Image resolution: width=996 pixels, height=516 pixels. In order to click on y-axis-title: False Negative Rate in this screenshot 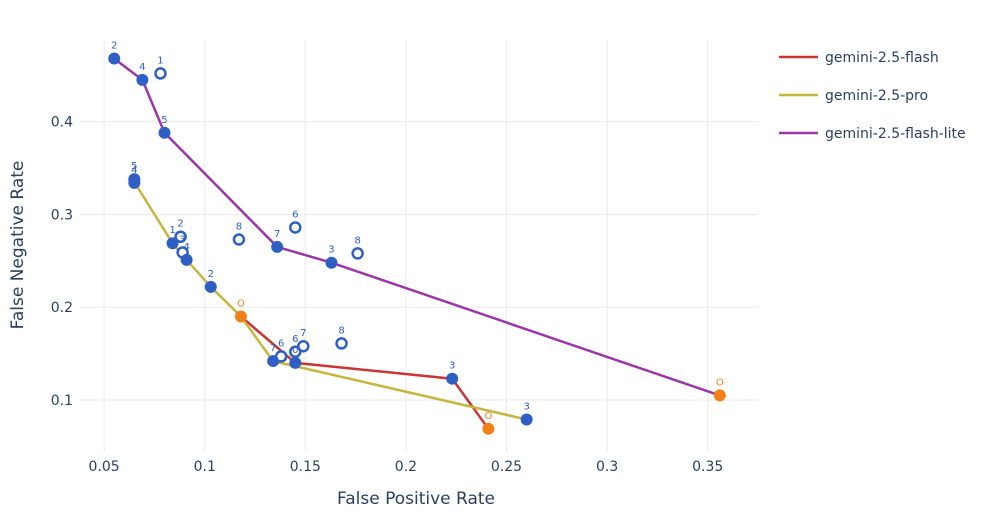, I will do `click(18, 245)`.